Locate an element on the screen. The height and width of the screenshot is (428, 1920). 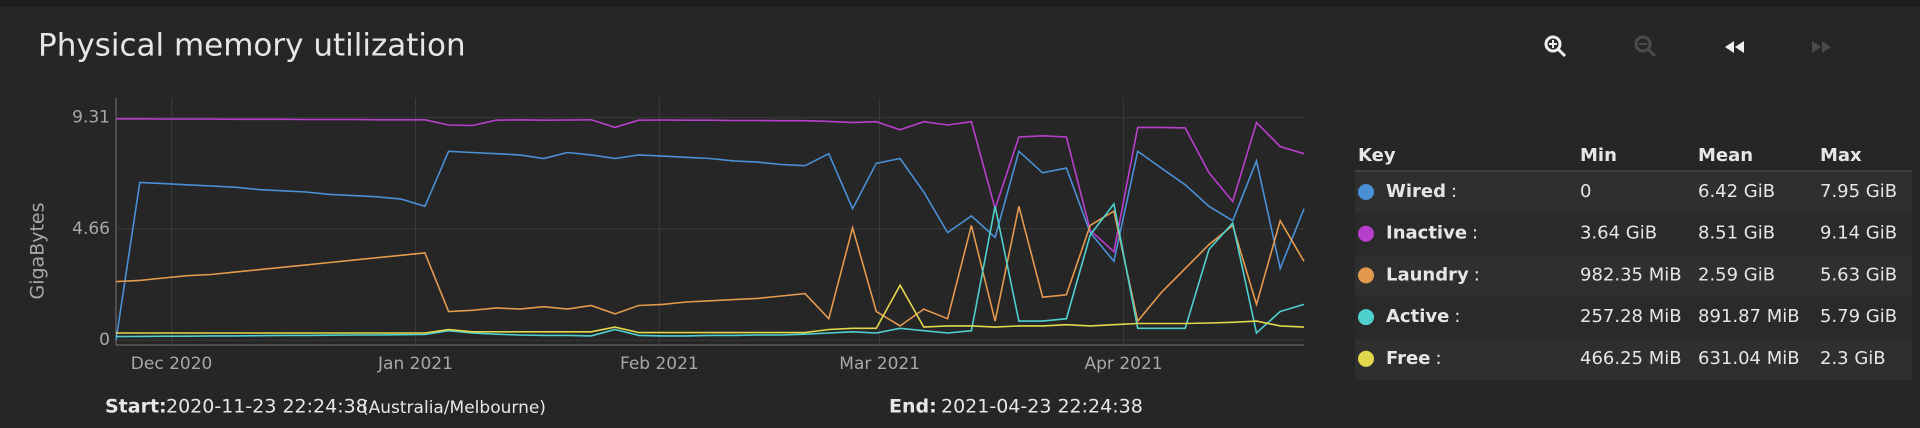
legend-name: Active: is located at coordinates (1423, 316).